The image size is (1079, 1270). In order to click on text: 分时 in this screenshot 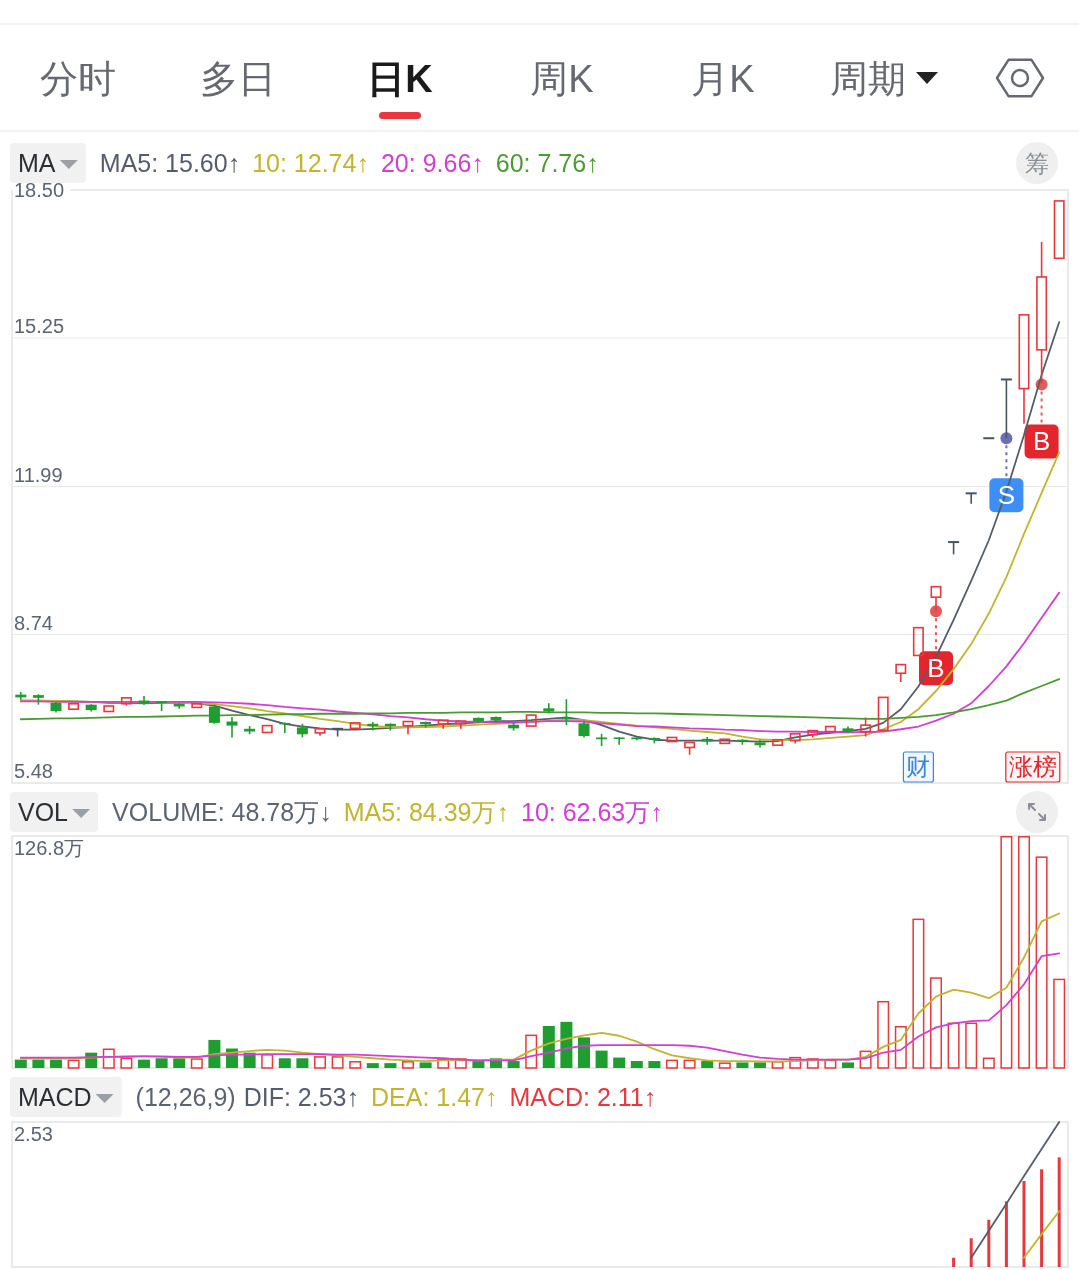, I will do `click(78, 79)`.